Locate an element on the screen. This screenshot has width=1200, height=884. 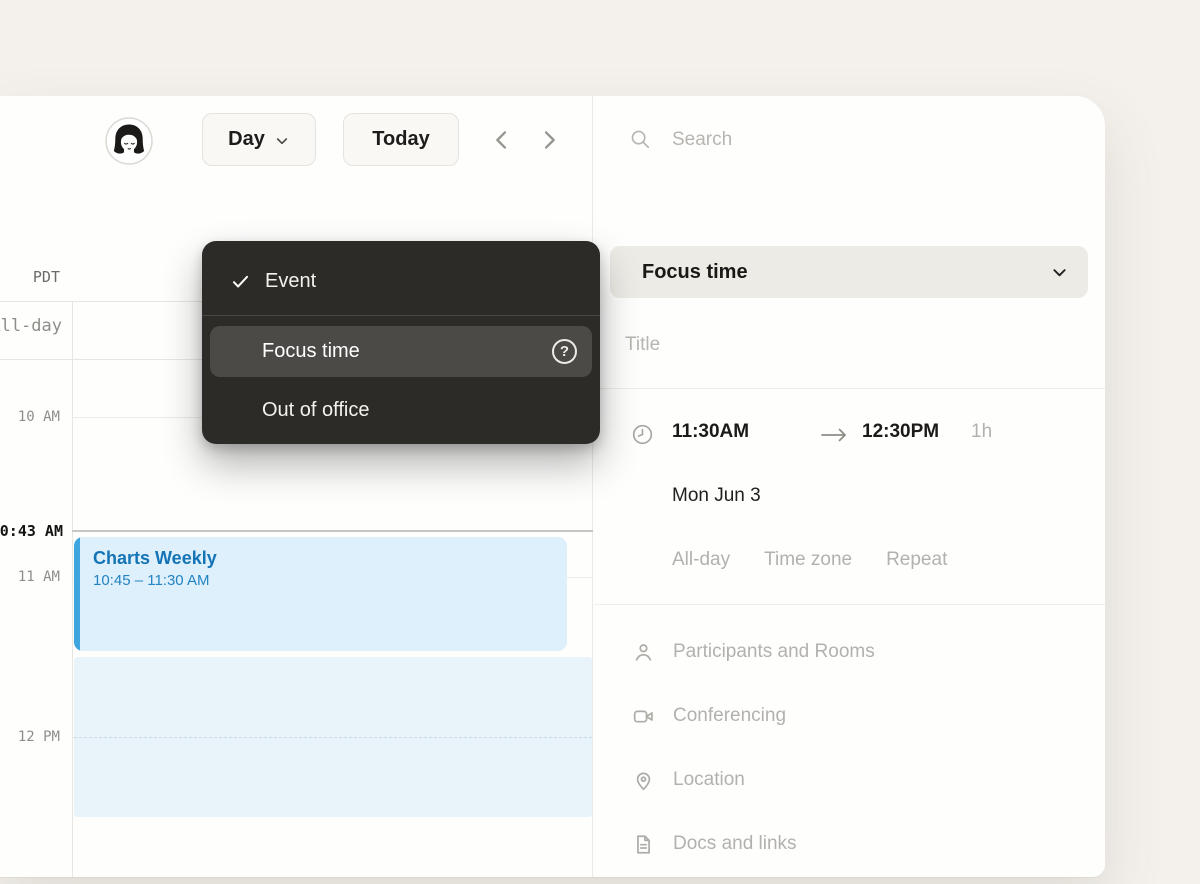
search-input is located at coordinates (867, 140).